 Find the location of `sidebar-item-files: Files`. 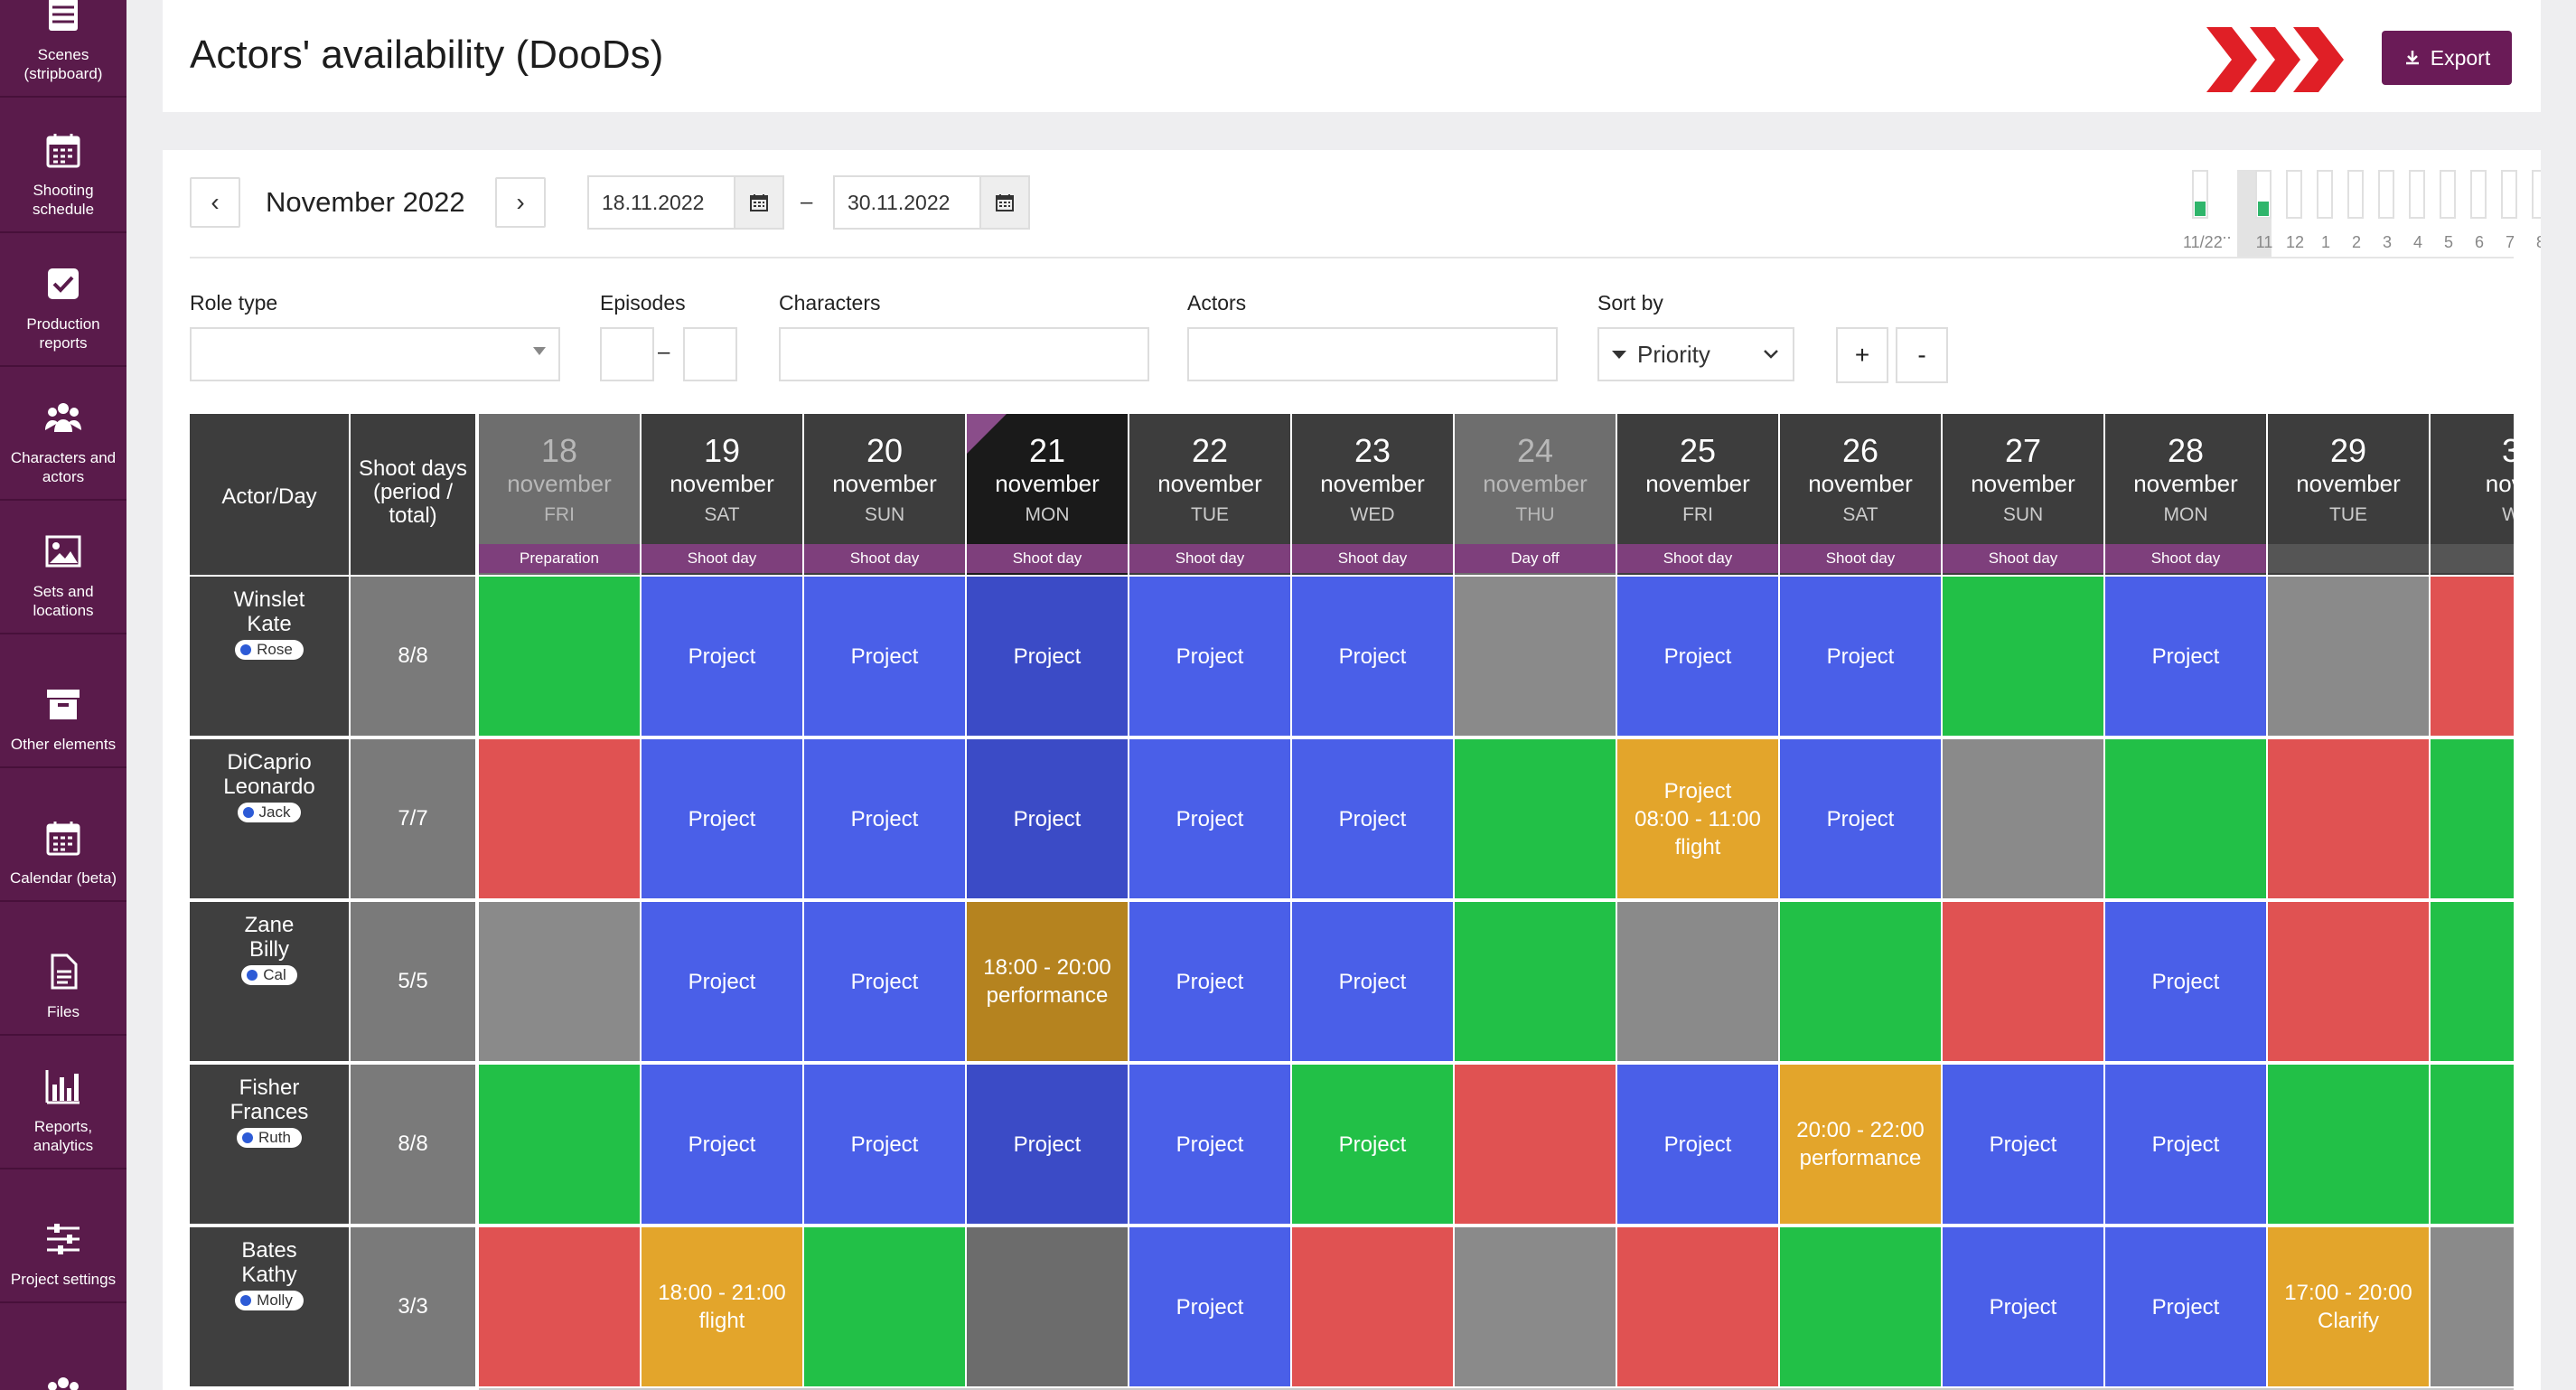

sidebar-item-files: Files is located at coordinates (63, 969).